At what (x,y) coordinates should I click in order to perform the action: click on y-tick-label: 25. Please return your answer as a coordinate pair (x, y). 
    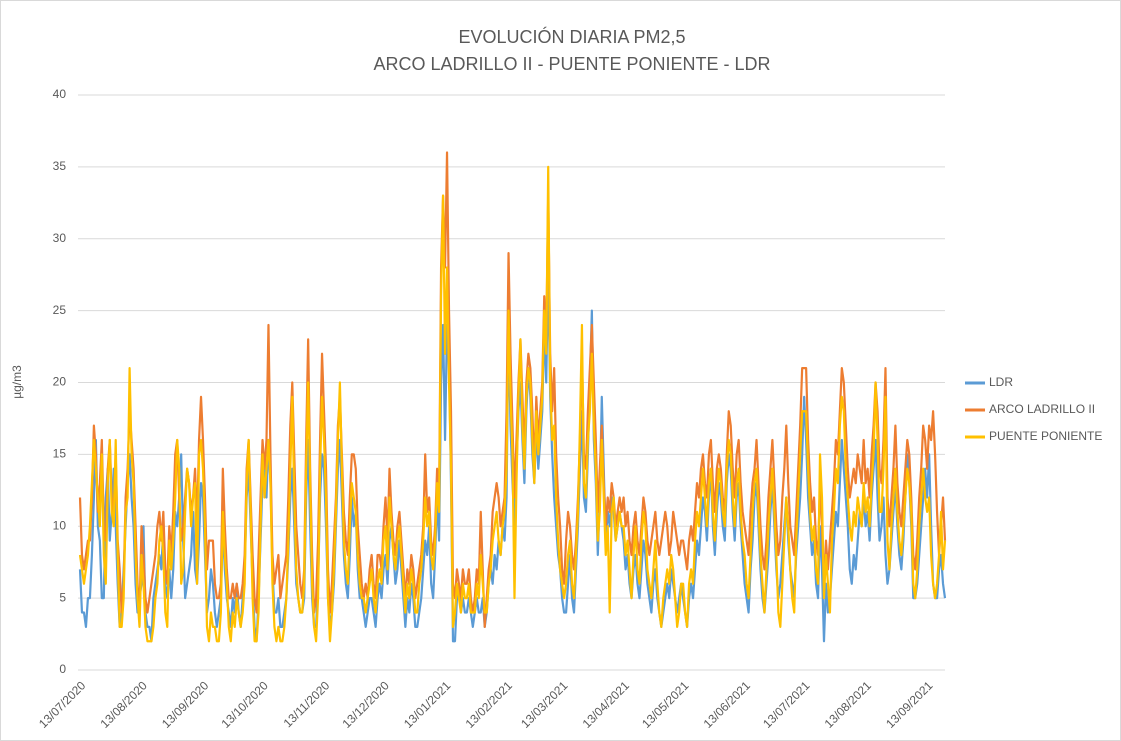
    Looking at the image, I should click on (60, 310).